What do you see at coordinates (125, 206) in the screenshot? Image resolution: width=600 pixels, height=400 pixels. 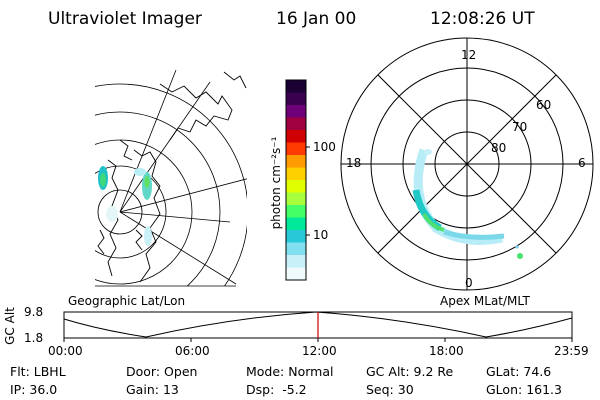 I see `geo-aurora` at bounding box center [125, 206].